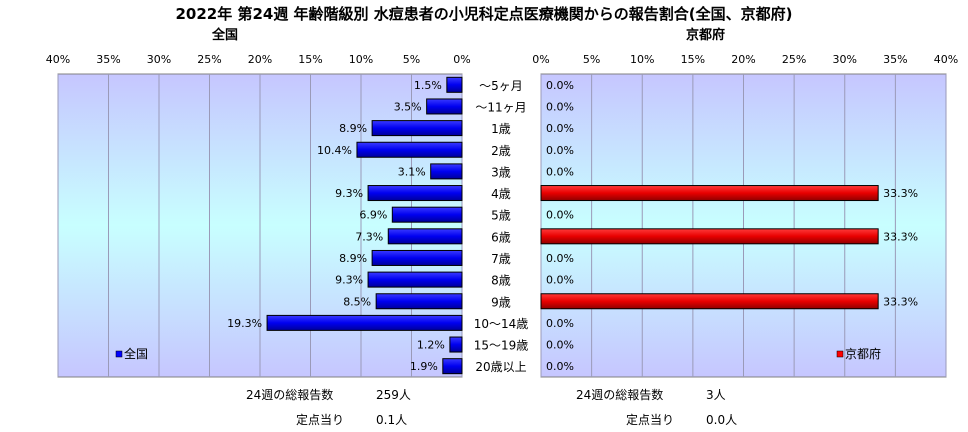  Describe the element at coordinates (501, 281) in the screenshot. I see `category-label: 8歳` at that location.